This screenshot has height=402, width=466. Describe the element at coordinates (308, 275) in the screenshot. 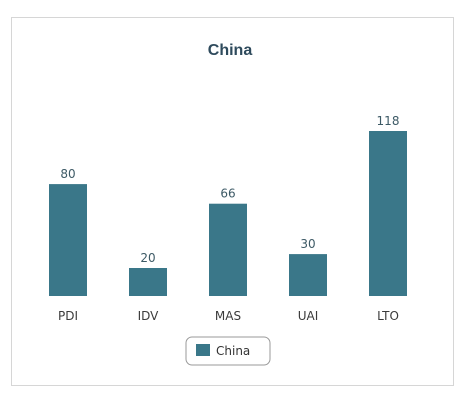

I see `bar-uai` at that location.